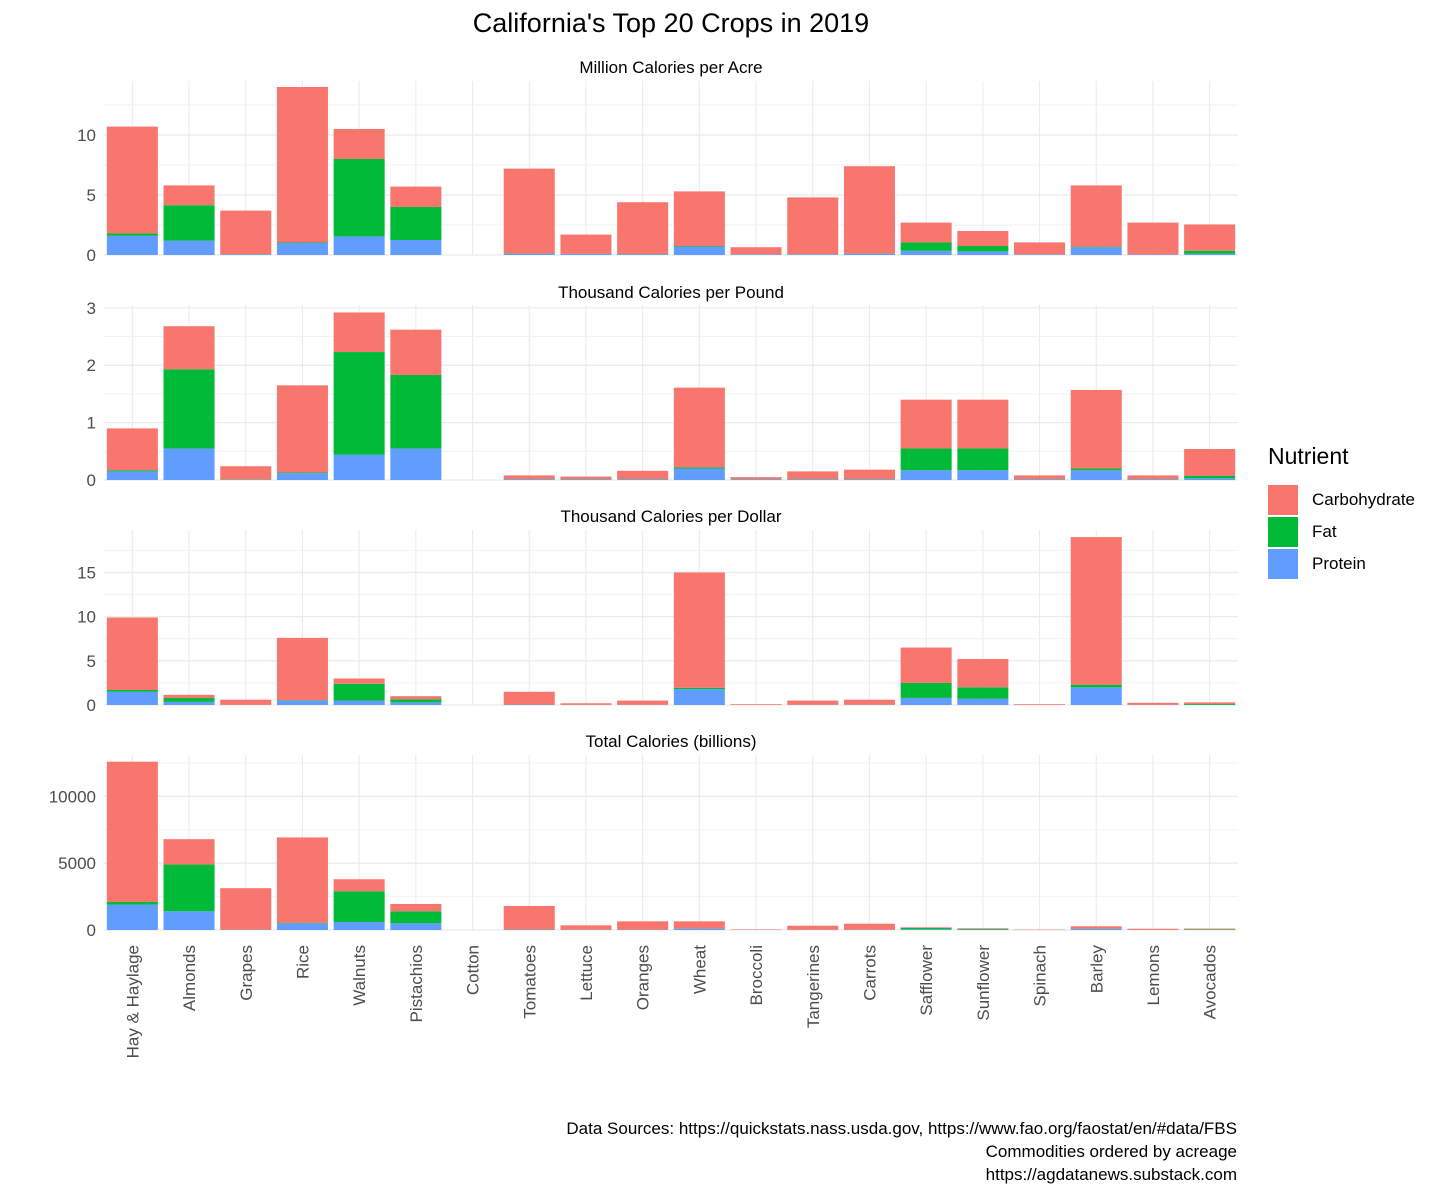 The width and height of the screenshot is (1456, 1195). What do you see at coordinates (302, 962) in the screenshot?
I see `x-tick-label-rice: Rice` at bounding box center [302, 962].